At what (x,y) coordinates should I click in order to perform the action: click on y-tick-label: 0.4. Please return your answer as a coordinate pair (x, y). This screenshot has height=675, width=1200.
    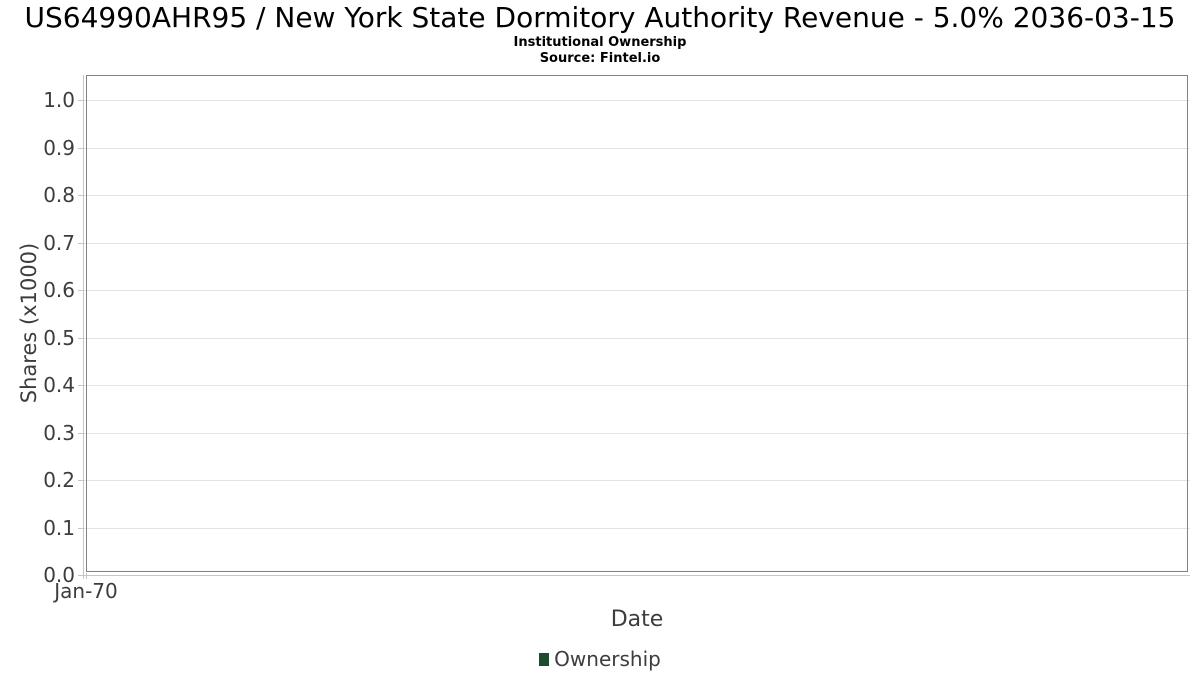
    Looking at the image, I should click on (59, 385).